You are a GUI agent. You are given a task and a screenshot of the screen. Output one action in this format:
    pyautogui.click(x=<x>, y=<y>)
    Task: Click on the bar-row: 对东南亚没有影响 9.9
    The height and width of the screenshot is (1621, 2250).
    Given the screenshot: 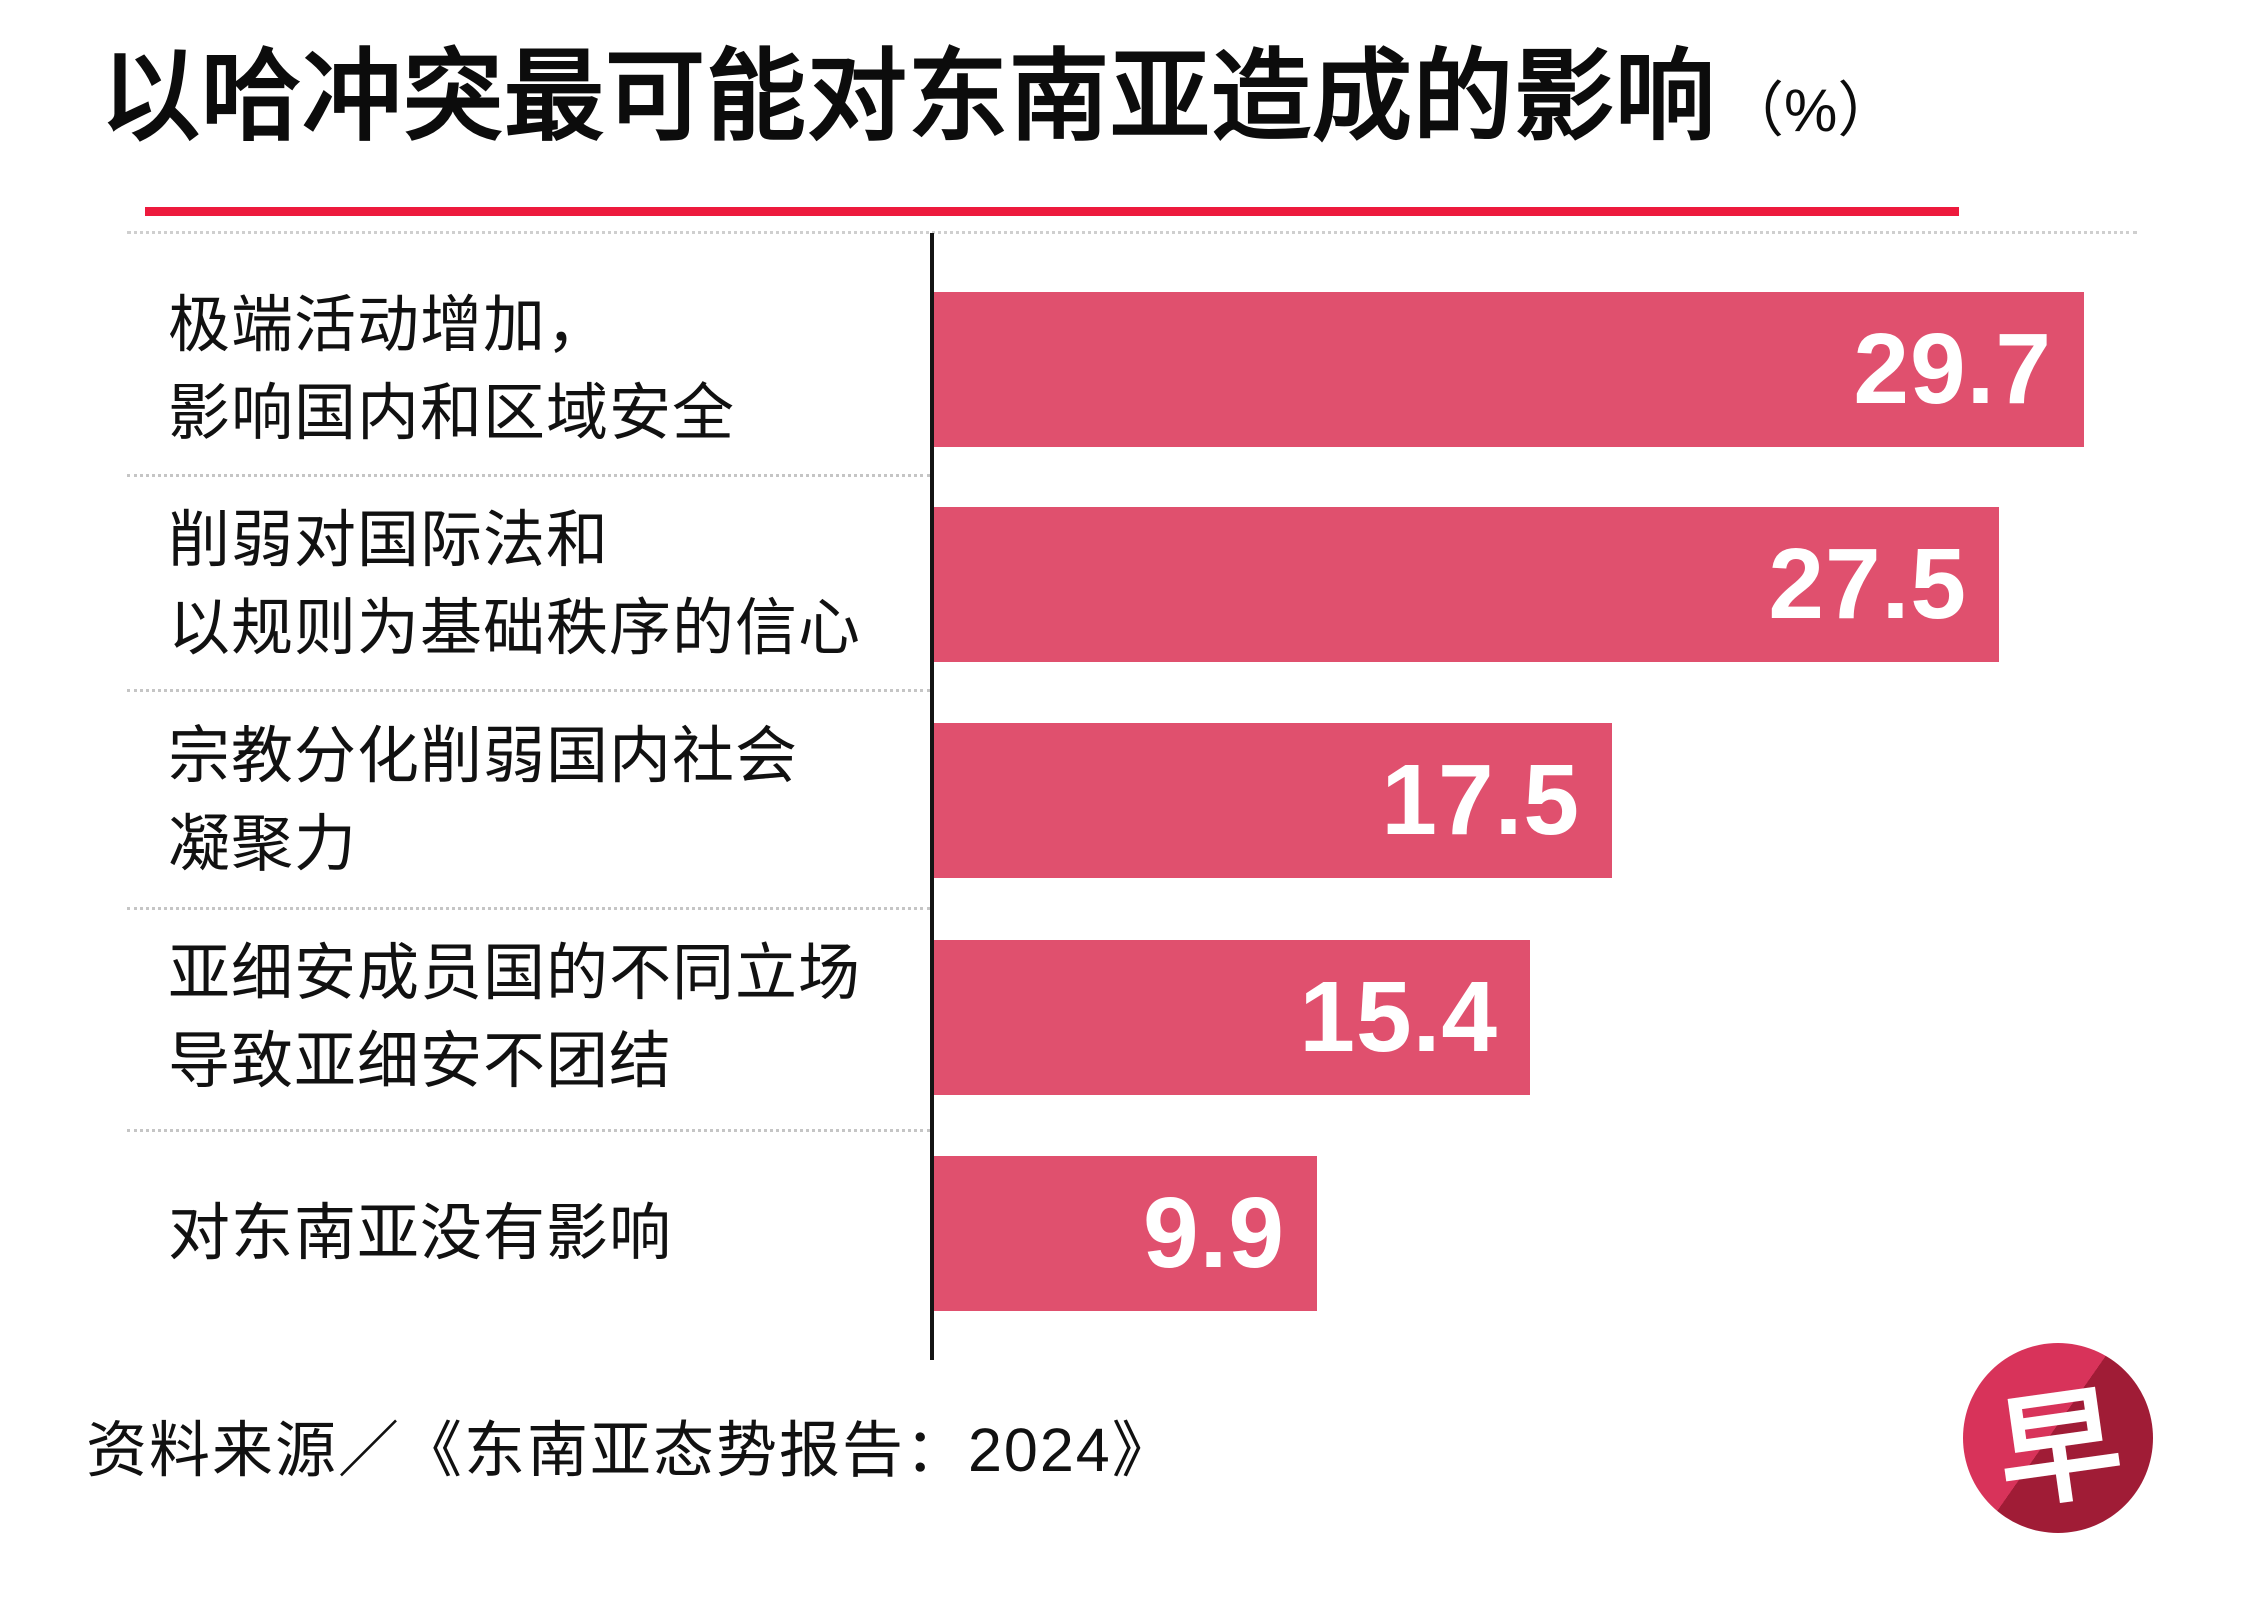 What is the action you would take?
    pyautogui.click(x=1125, y=1233)
    